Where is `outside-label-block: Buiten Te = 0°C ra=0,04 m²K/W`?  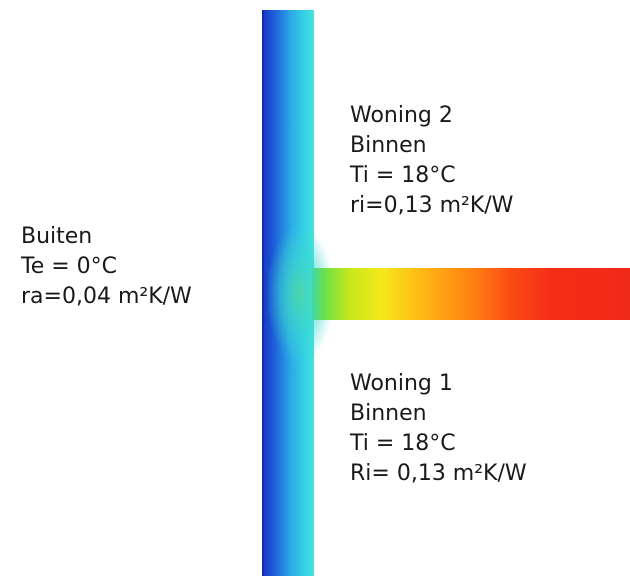
outside-label-block: Buiten Te = 0°C ra=0,04 m²K/W is located at coordinates (106, 267).